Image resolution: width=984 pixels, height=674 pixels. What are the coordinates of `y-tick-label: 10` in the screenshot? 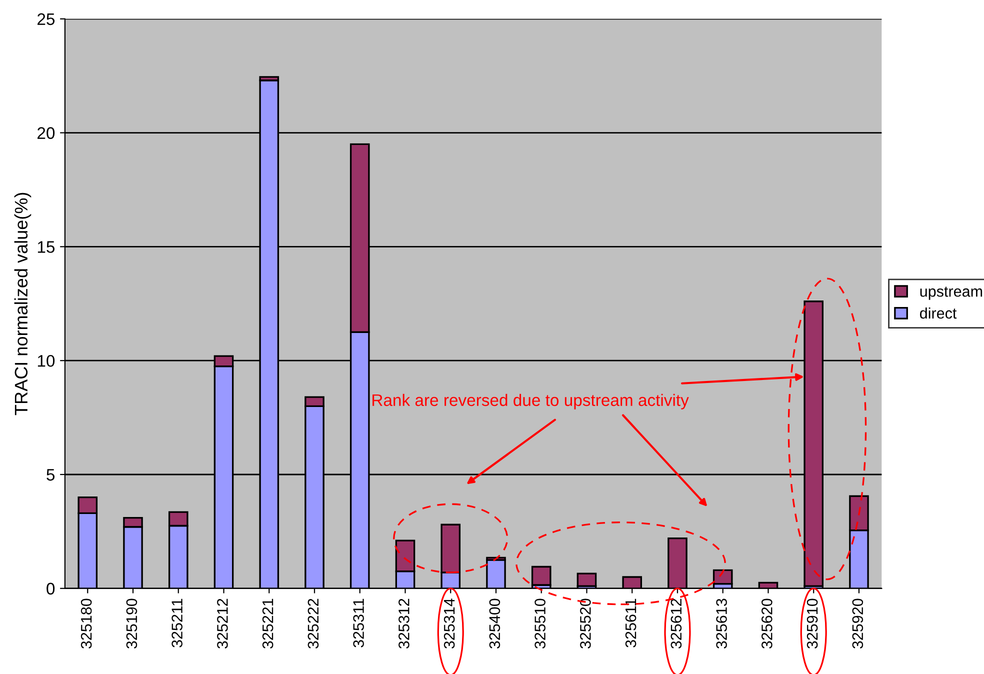 It's located at (46, 360).